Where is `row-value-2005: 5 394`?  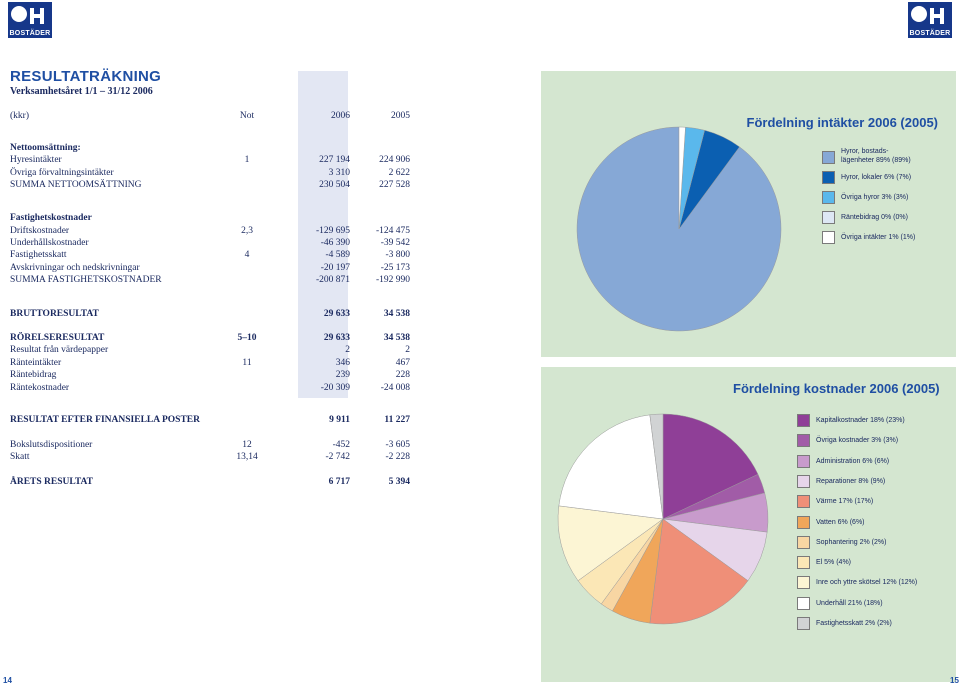
row-value-2005: 5 394 is located at coordinates (399, 482).